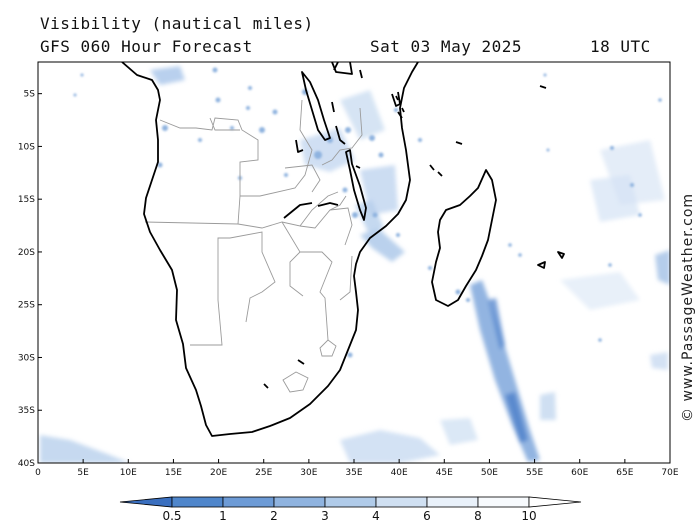  What do you see at coordinates (26, 253) in the screenshot?
I see `lat-tick-label: 20S` at bounding box center [26, 253].